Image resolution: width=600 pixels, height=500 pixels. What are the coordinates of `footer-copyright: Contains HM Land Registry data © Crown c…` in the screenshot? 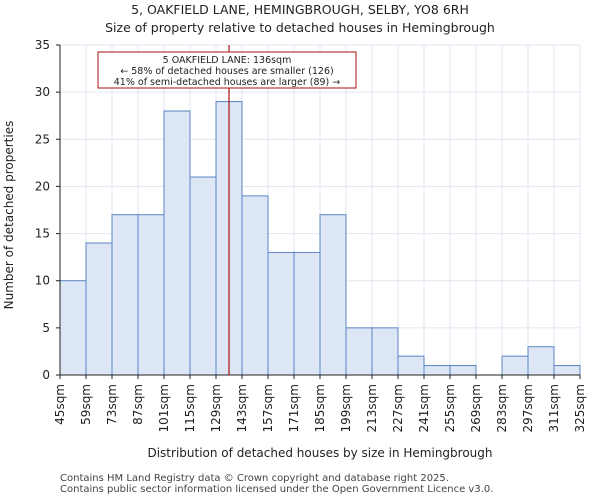 It's located at (254, 478).